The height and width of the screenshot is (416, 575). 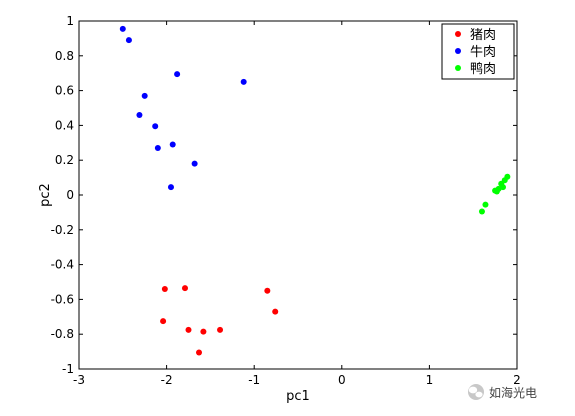 What do you see at coordinates (167, 380) in the screenshot?
I see `x-tick-label: -2` at bounding box center [167, 380].